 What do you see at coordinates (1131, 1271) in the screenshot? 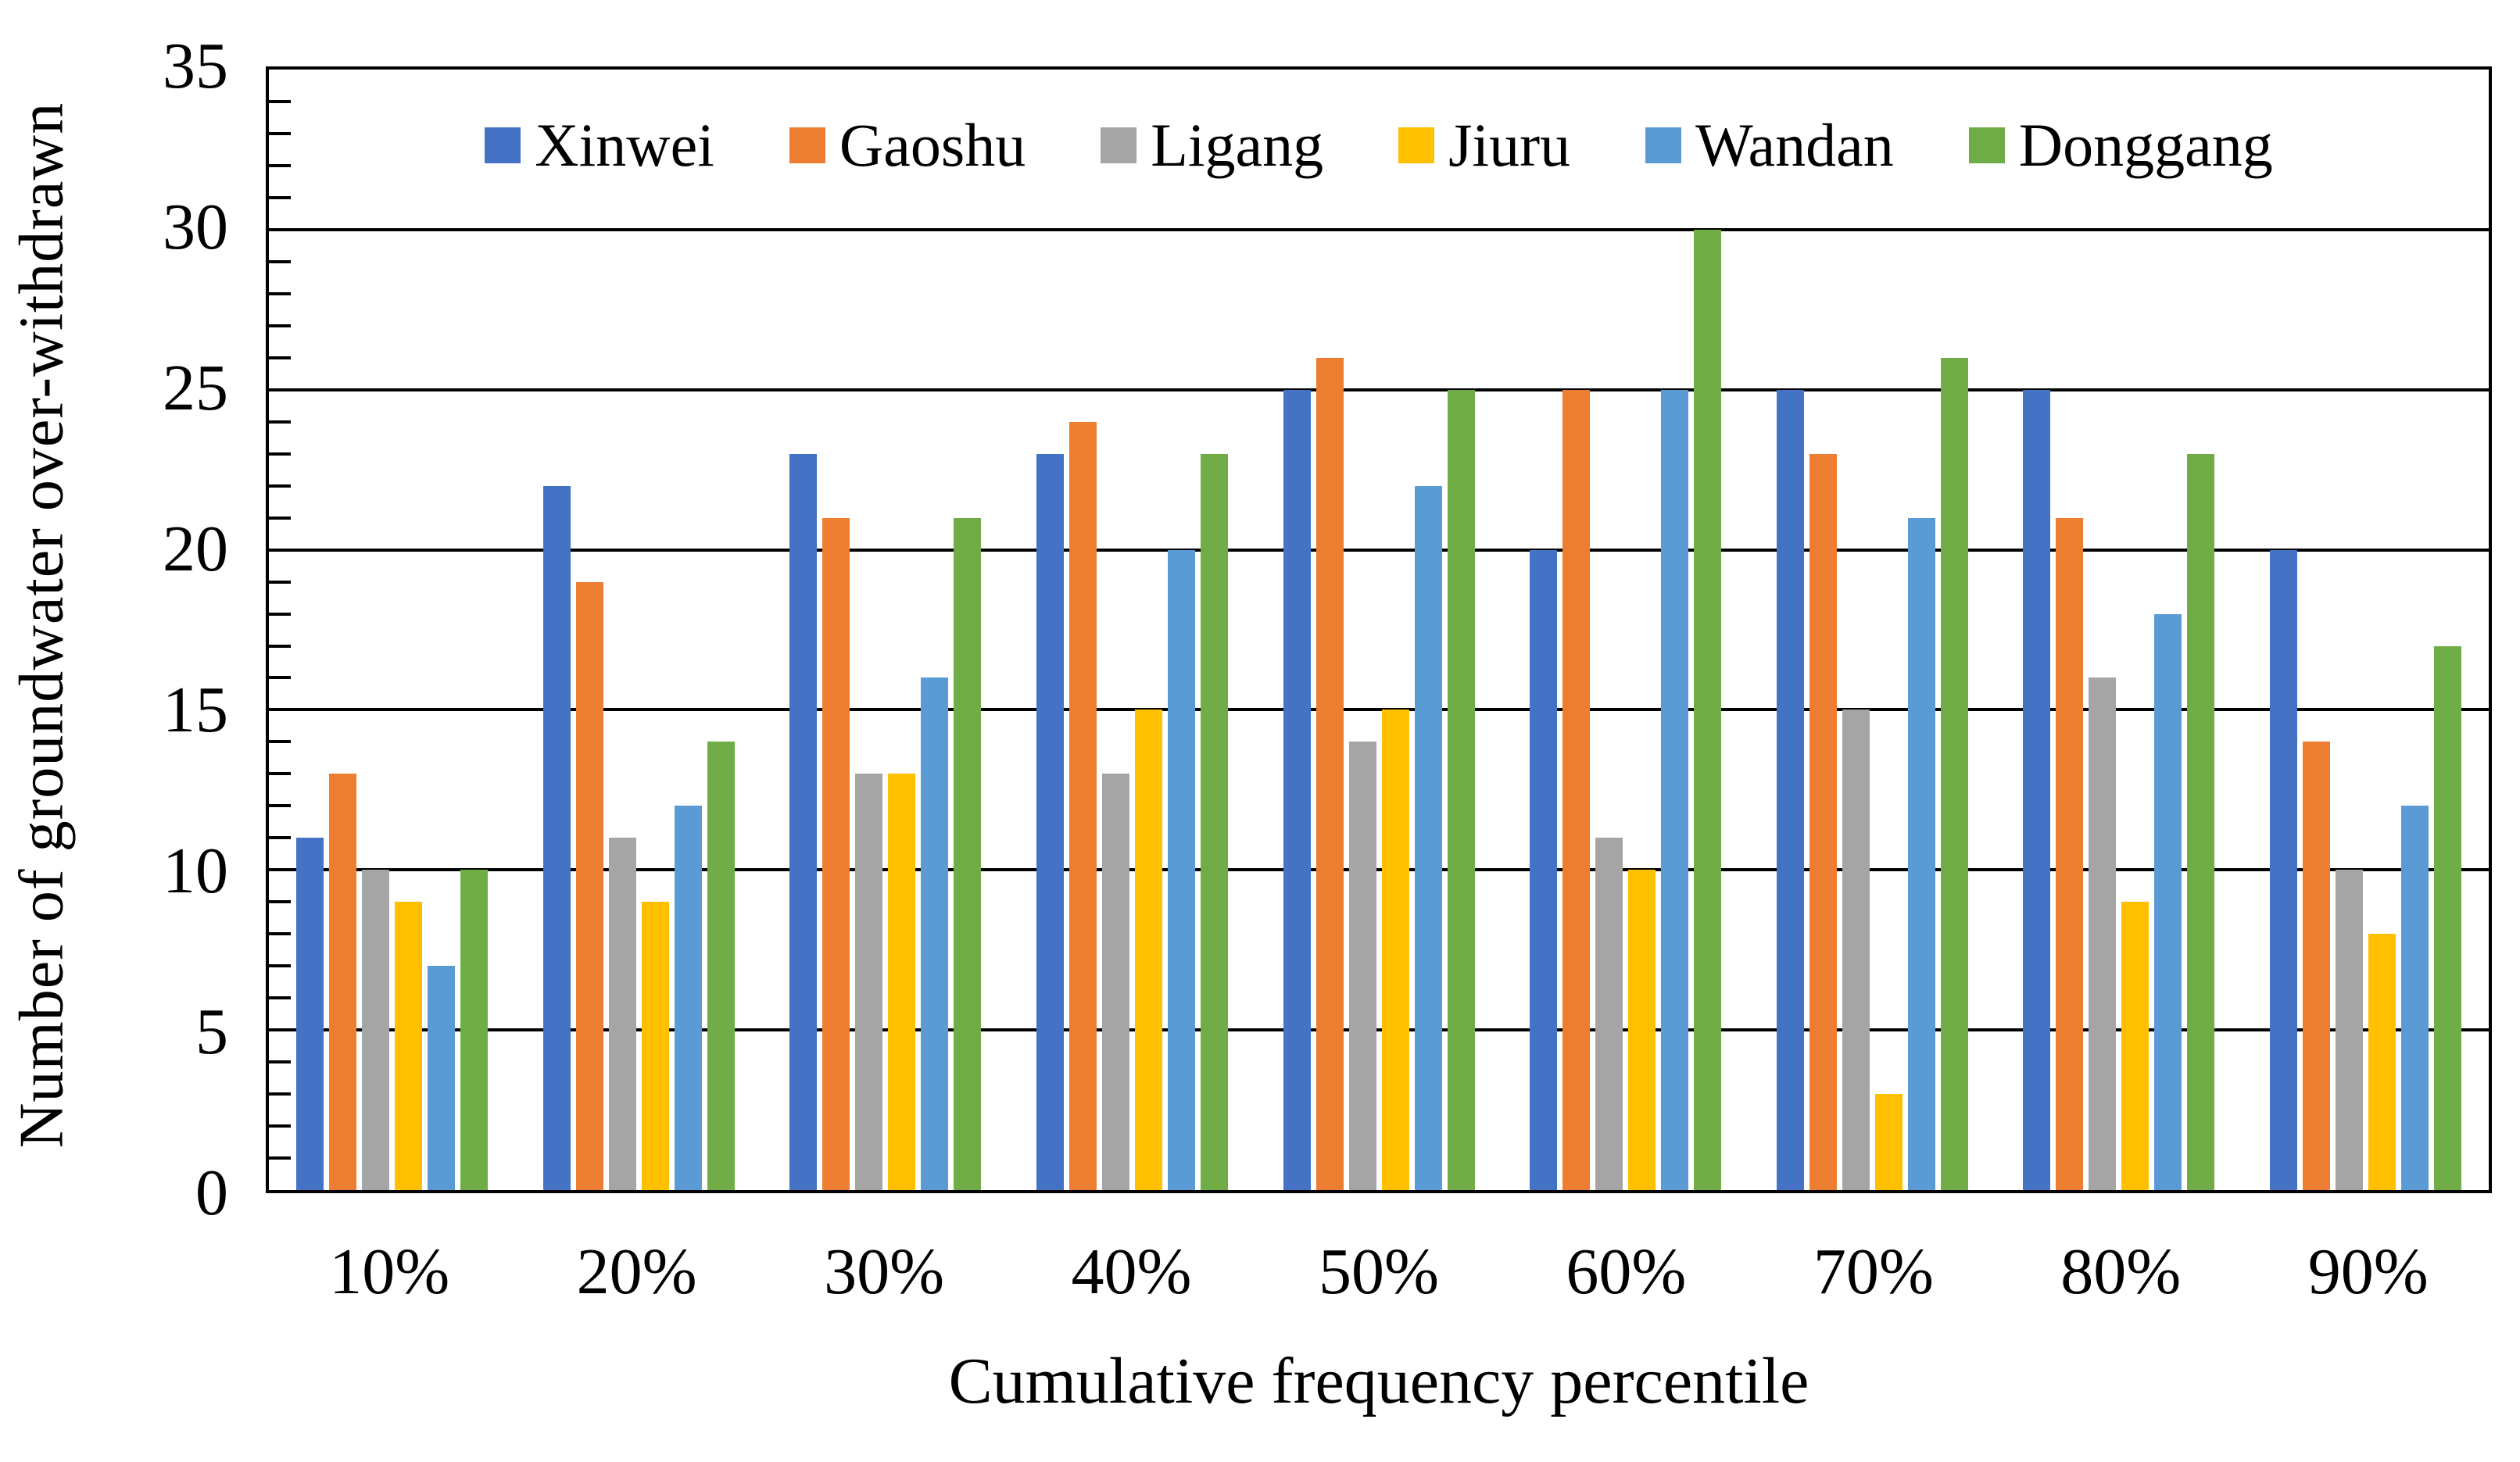
I see `x-tick-label-40%: 40%` at bounding box center [1131, 1271].